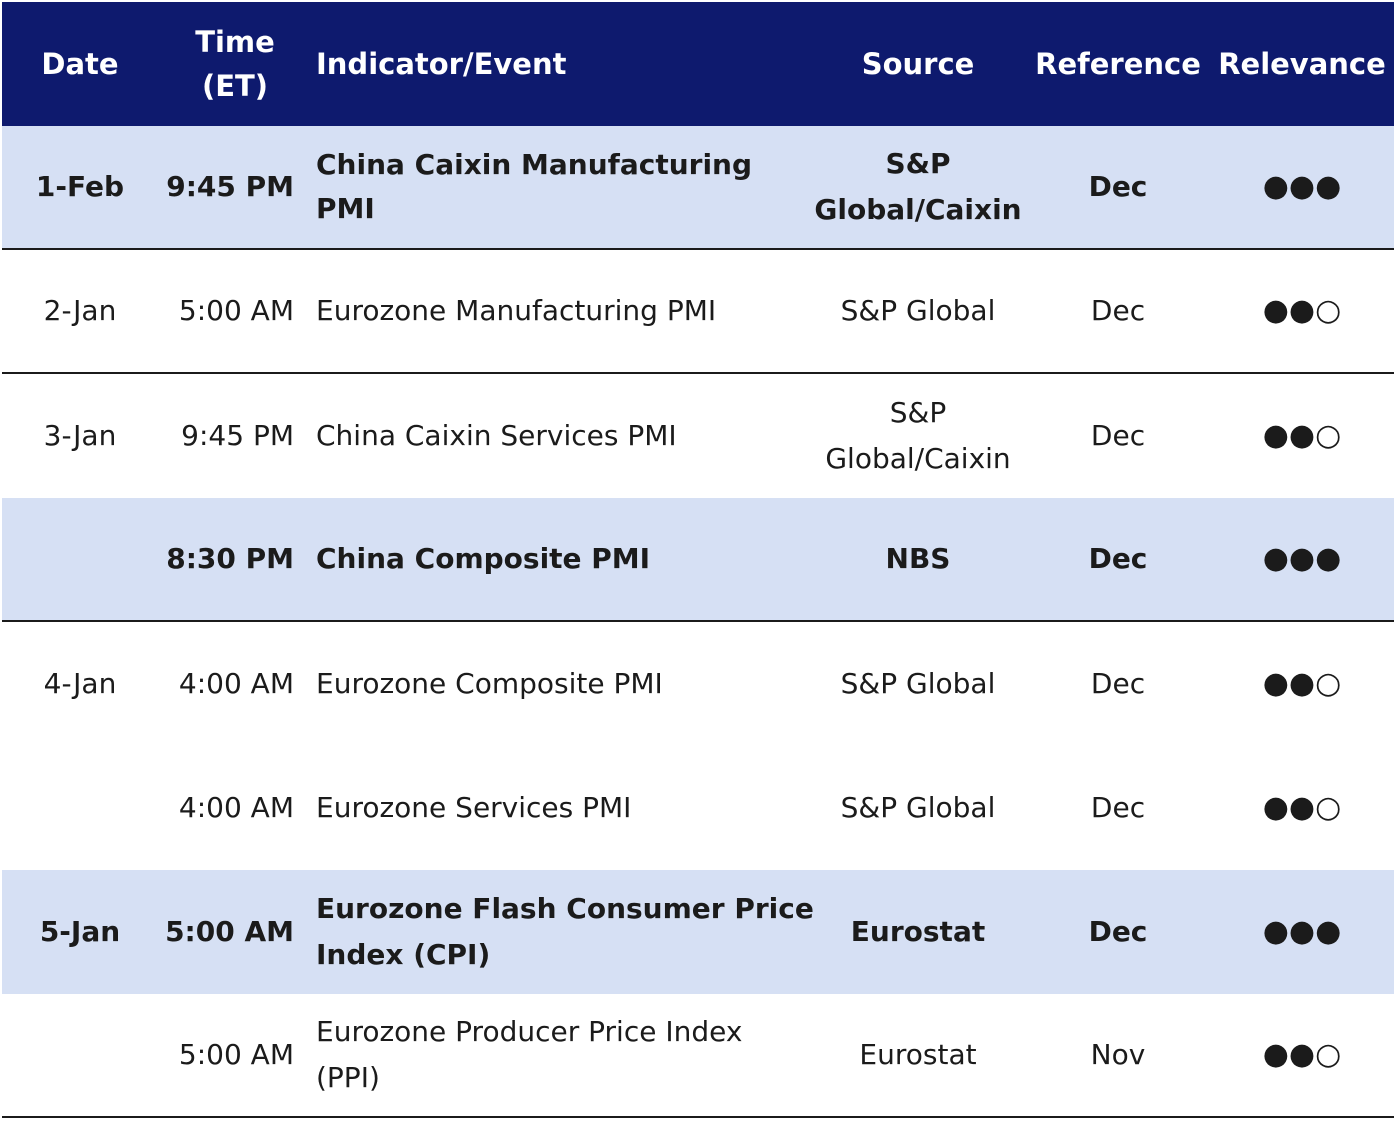 This screenshot has height=1128, width=1394. Describe the element at coordinates (474, 807) in the screenshot. I see `row-event: Eurozone Services PMI` at that location.